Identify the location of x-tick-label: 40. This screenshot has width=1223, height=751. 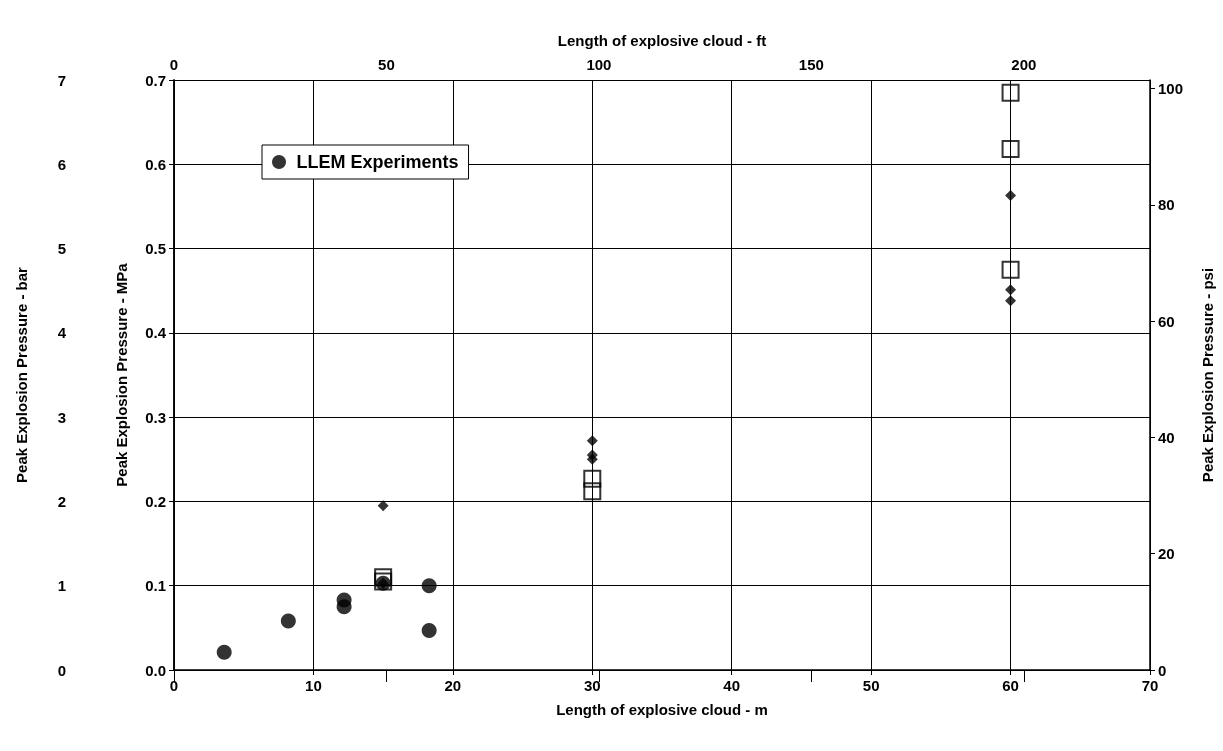
(732, 685).